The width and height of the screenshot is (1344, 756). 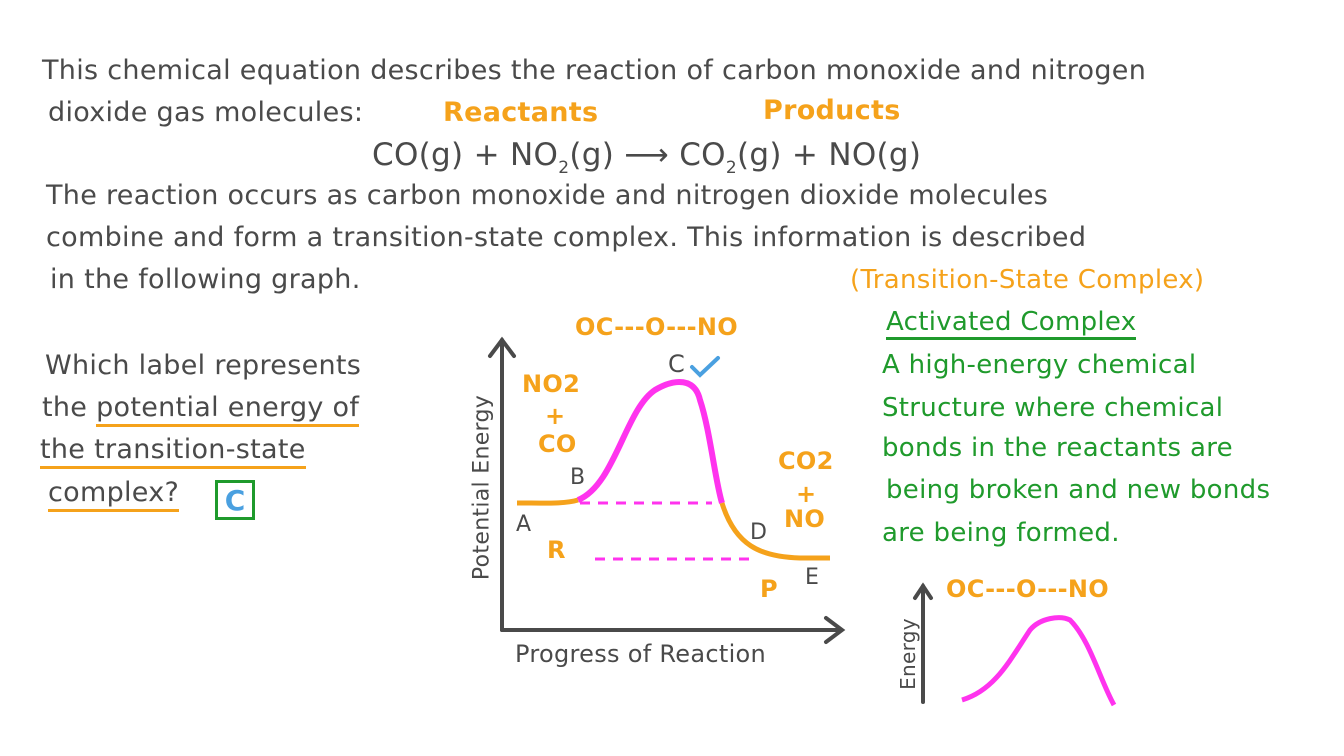 I want to click on curve-product-segment, so click(x=774, y=531).